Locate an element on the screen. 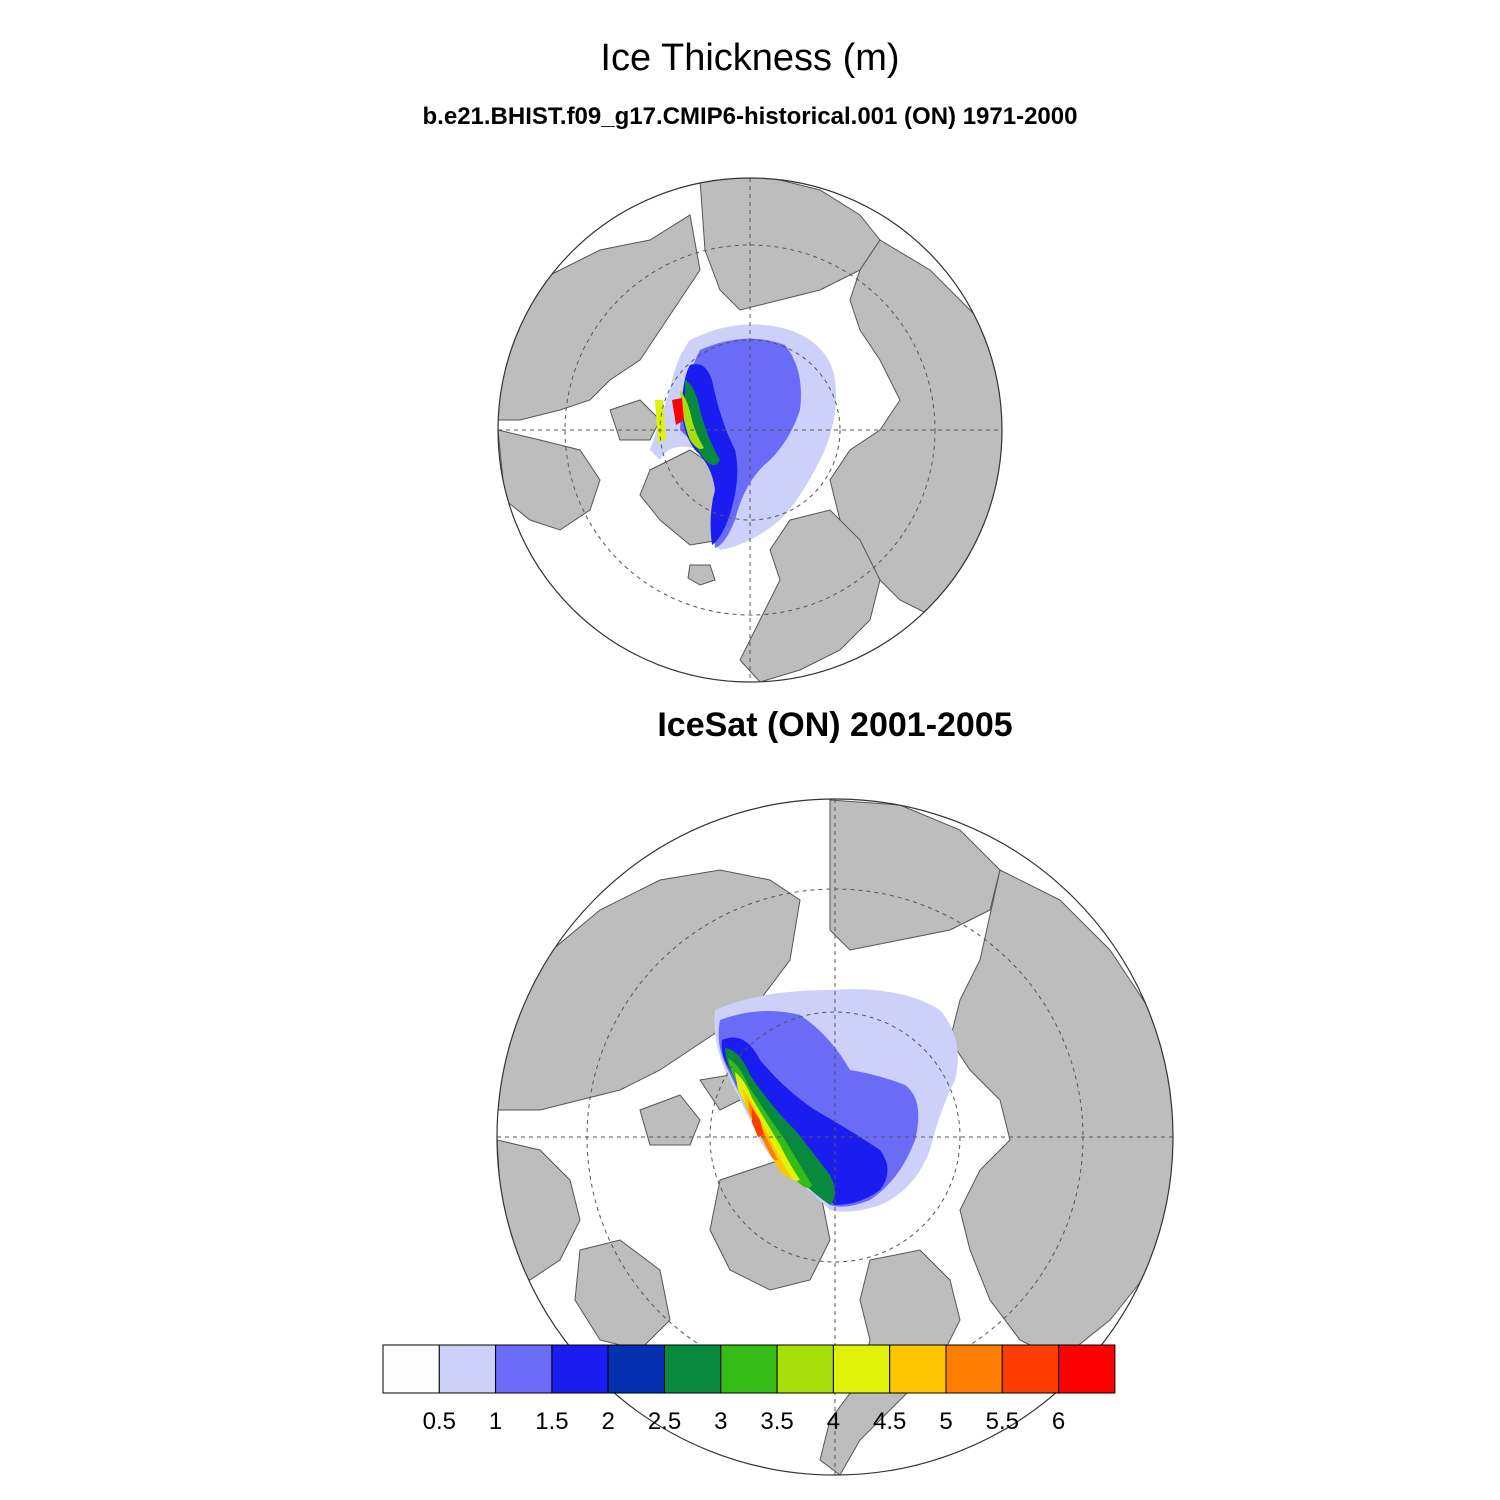 This screenshot has height=1500, width=1500. colorbar-tick-label: 3 is located at coordinates (720, 1421).